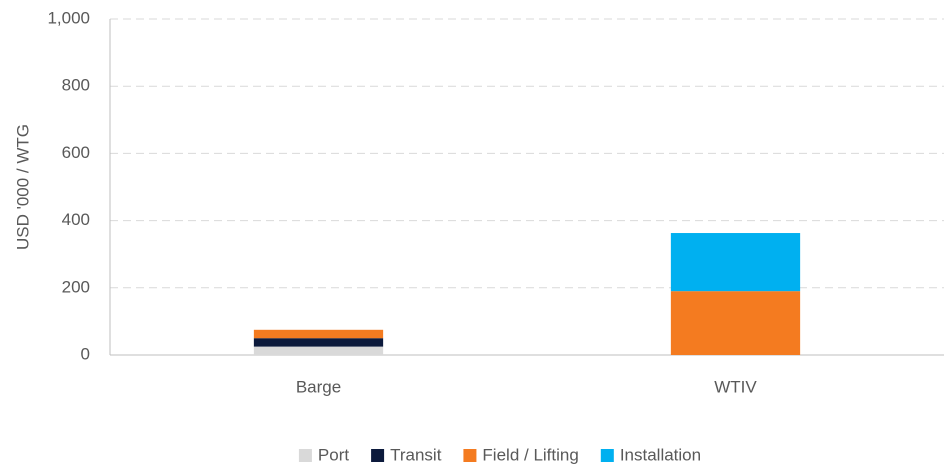 Image resolution: width=944 pixels, height=473 pixels. I want to click on y-tick-label: 400, so click(76, 219).